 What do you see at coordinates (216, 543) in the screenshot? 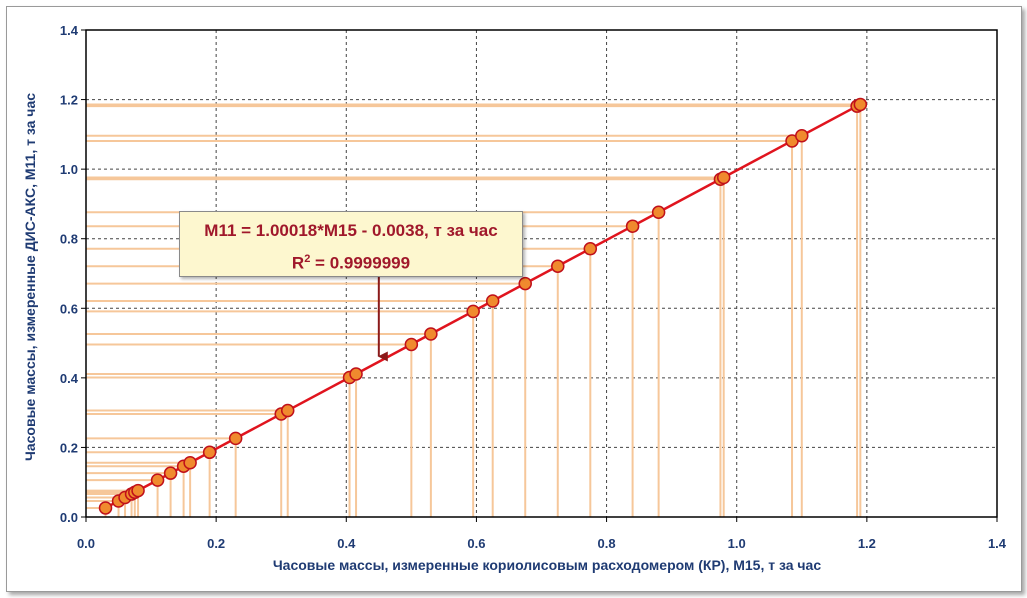
I see `x-tick-label: 0.2` at bounding box center [216, 543].